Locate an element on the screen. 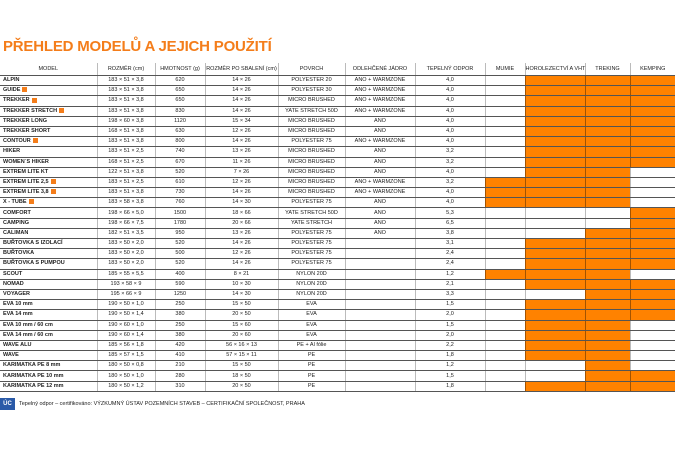 The height and width of the screenshot is (450, 681). weight-cell: 800 is located at coordinates (179, 142).